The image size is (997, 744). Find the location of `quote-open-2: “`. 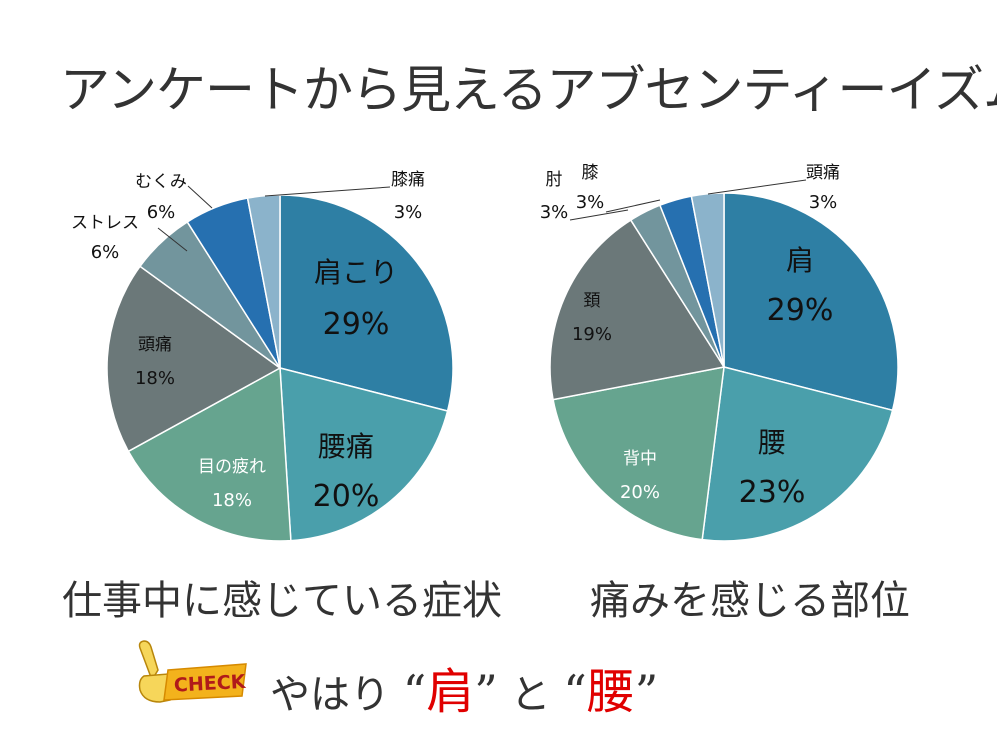

quote-open-2: “ is located at coordinates (575, 692).